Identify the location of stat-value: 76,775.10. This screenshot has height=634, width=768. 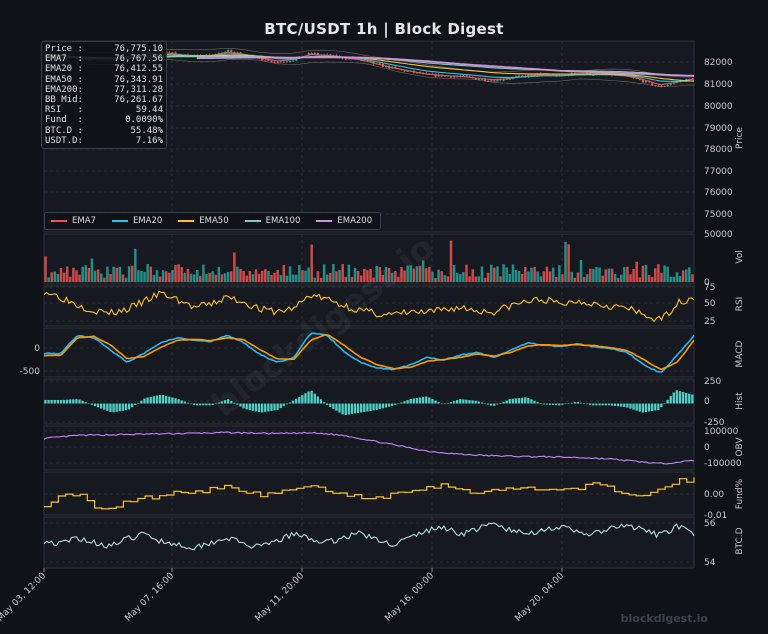
(138, 49).